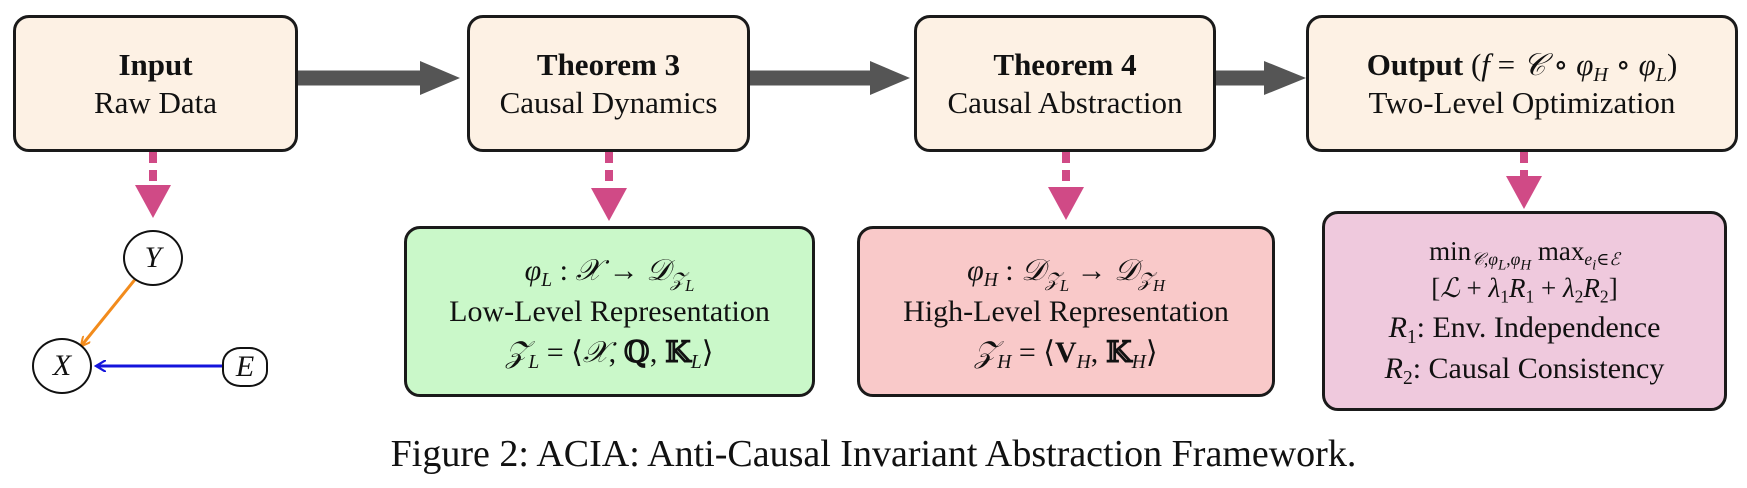 Image resolution: width=1747 pixels, height=488 pixels. What do you see at coordinates (110, 310) in the screenshot?
I see `edge-y-to-x` at bounding box center [110, 310].